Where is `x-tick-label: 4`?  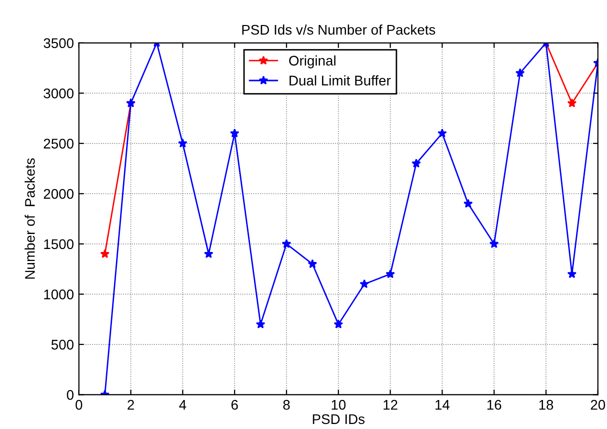
x-tick-label: 4 is located at coordinates (182, 405).